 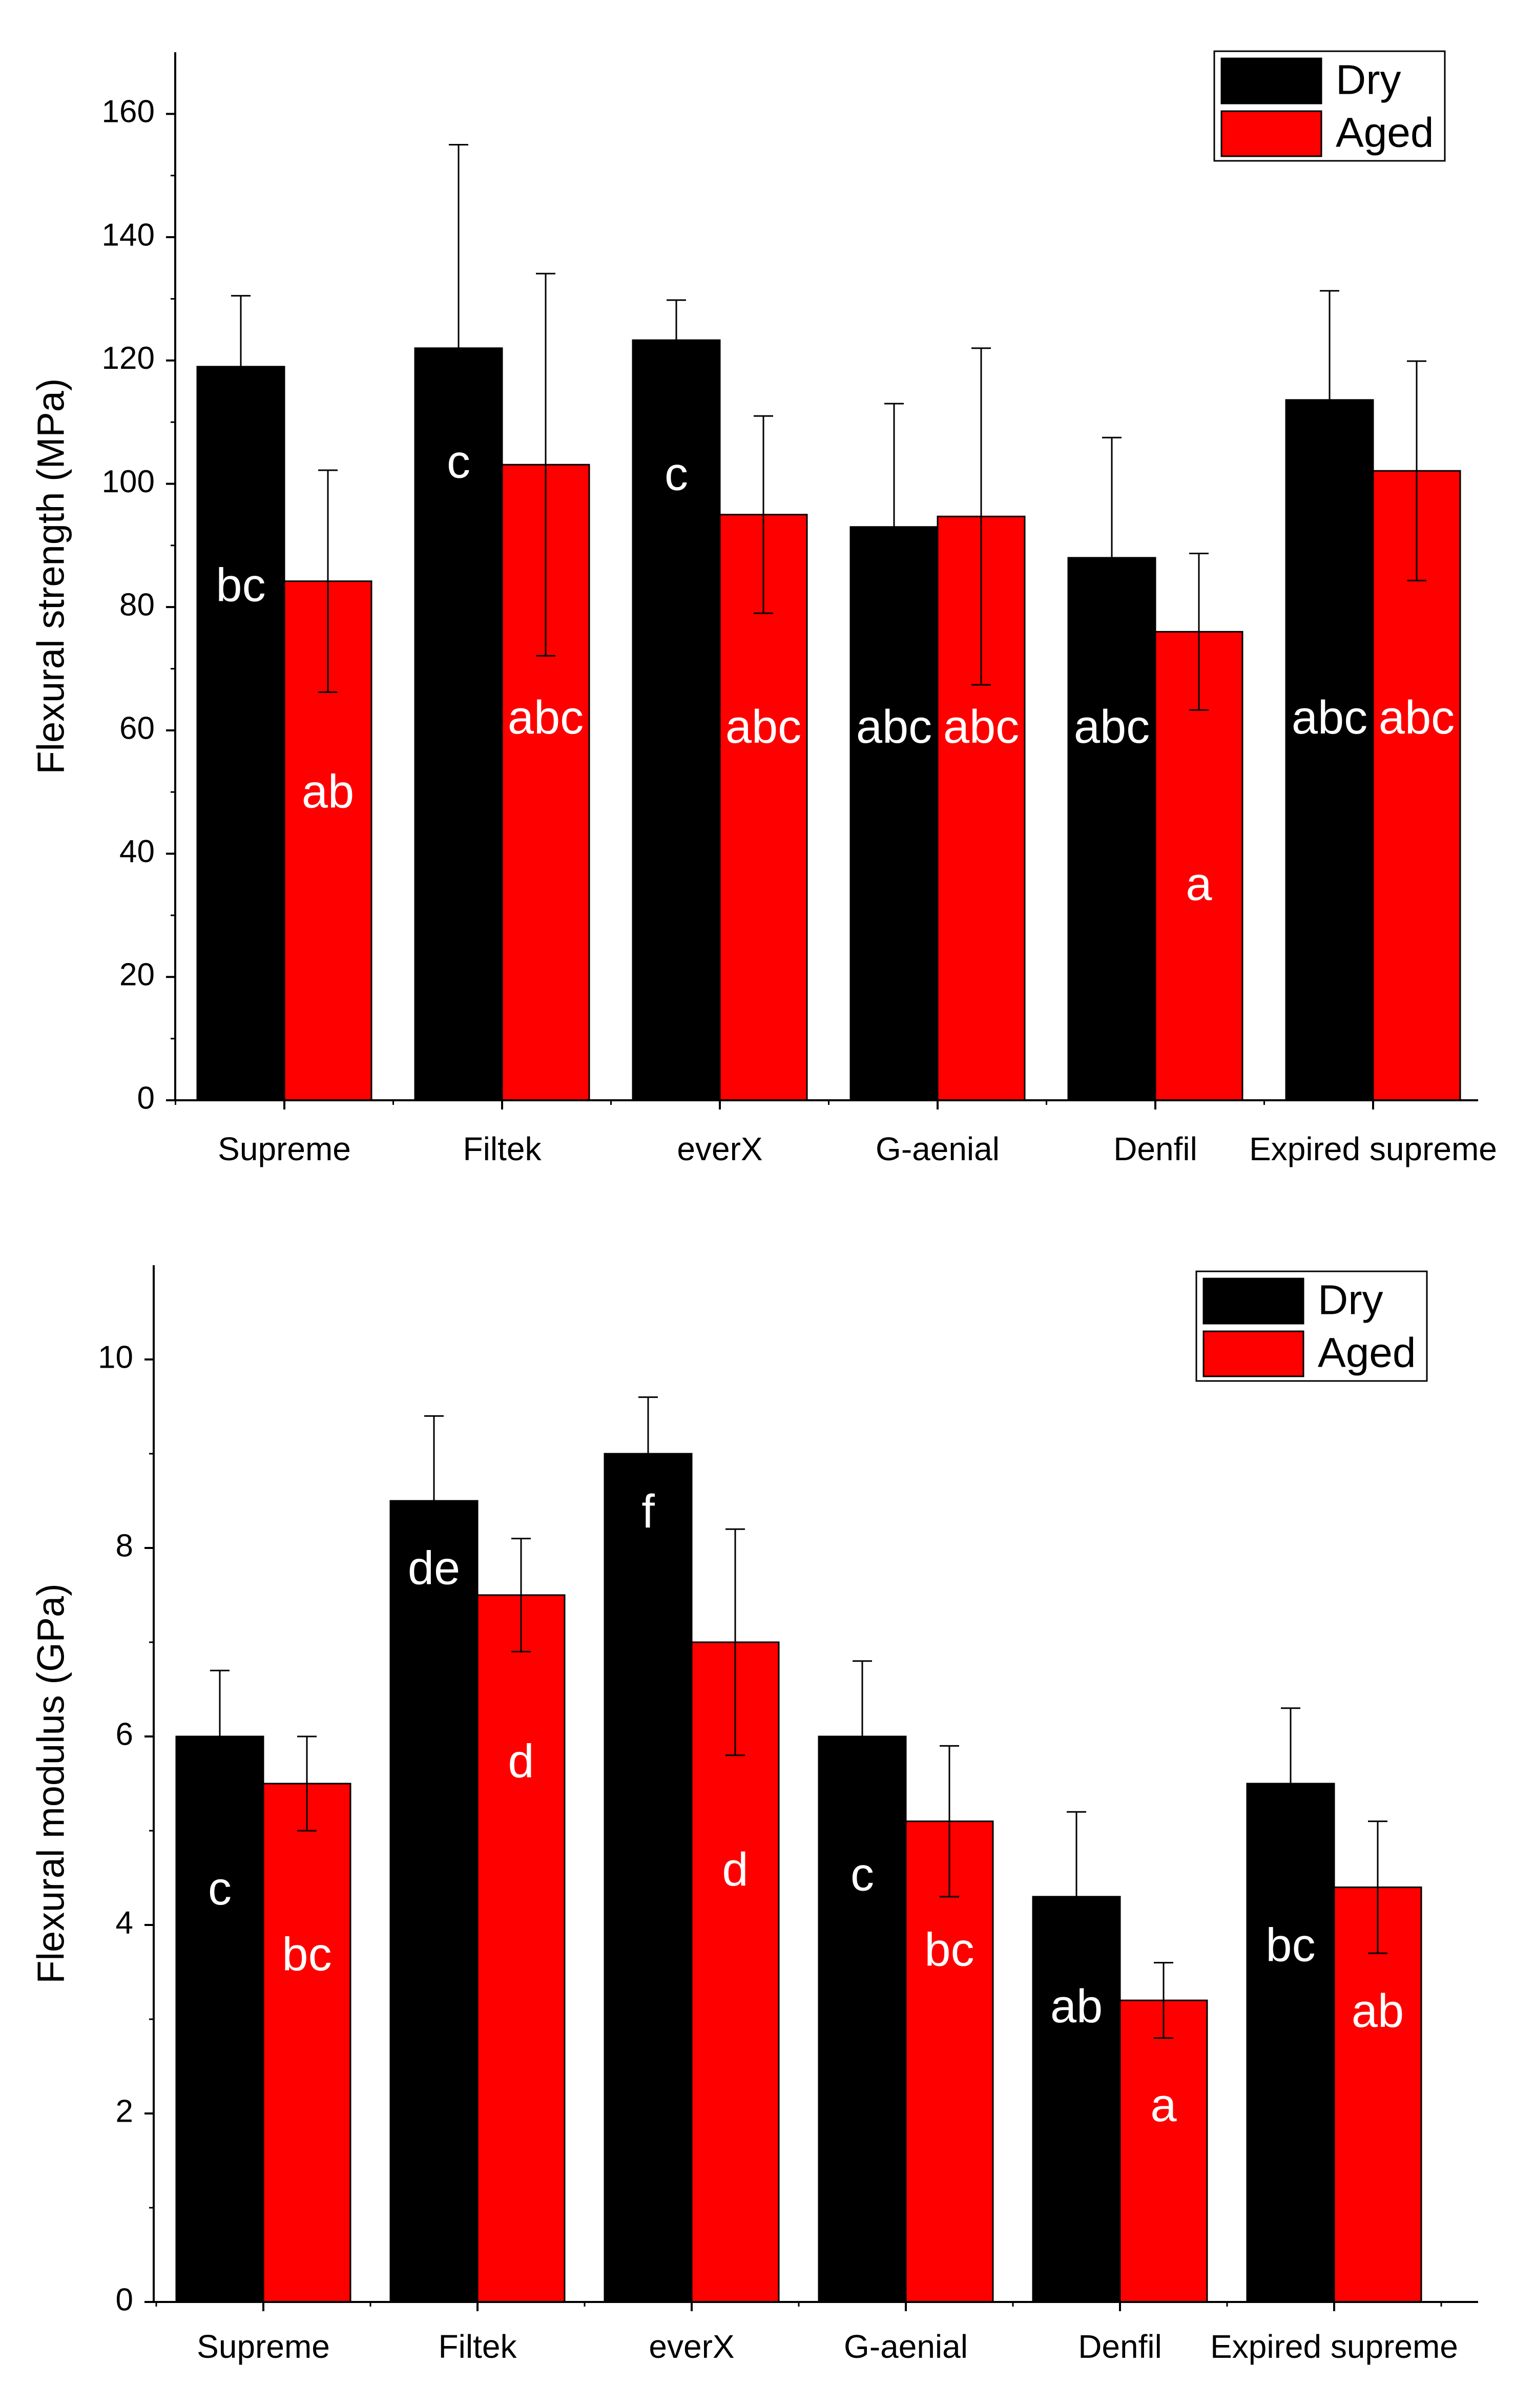 What do you see at coordinates (434, 1568) in the screenshot?
I see `chart2-letter-dry-filtek: de` at bounding box center [434, 1568].